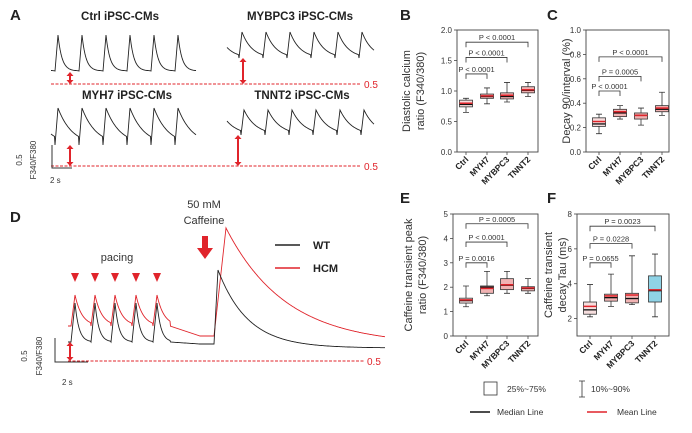 The image size is (692, 433). I want to click on legend-box-swatch, so click(490, 388).